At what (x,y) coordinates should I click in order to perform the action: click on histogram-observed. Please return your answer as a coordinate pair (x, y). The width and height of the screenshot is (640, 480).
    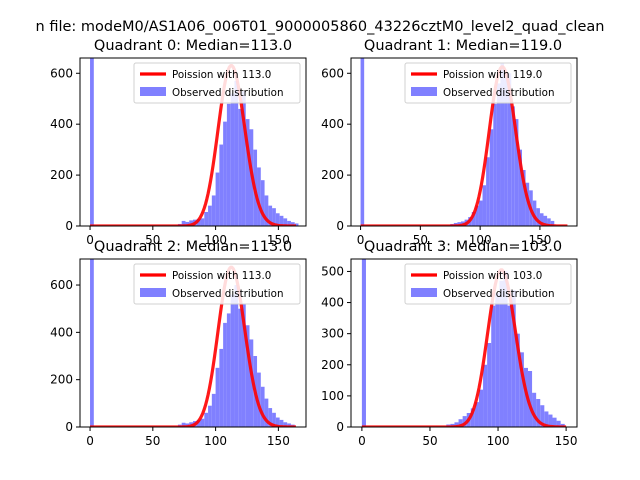
    Looking at the image, I should click on (194, 142).